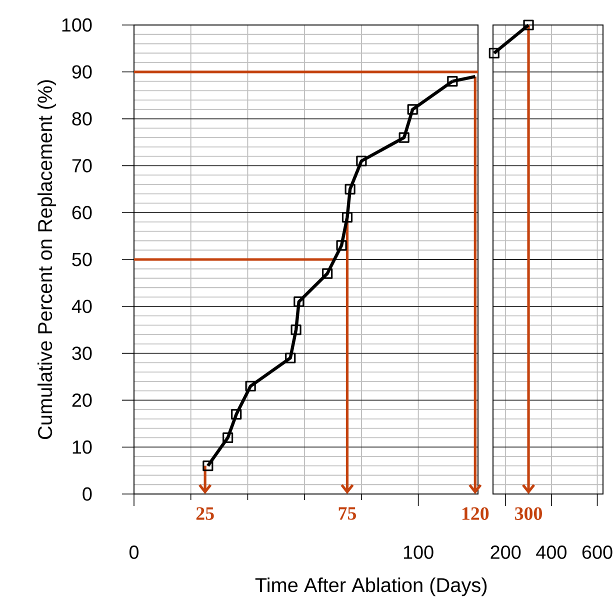 Image resolution: width=616 pixels, height=601 pixels. Describe the element at coordinates (347, 513) in the screenshot. I see `ref-line-label: 75` at that location.